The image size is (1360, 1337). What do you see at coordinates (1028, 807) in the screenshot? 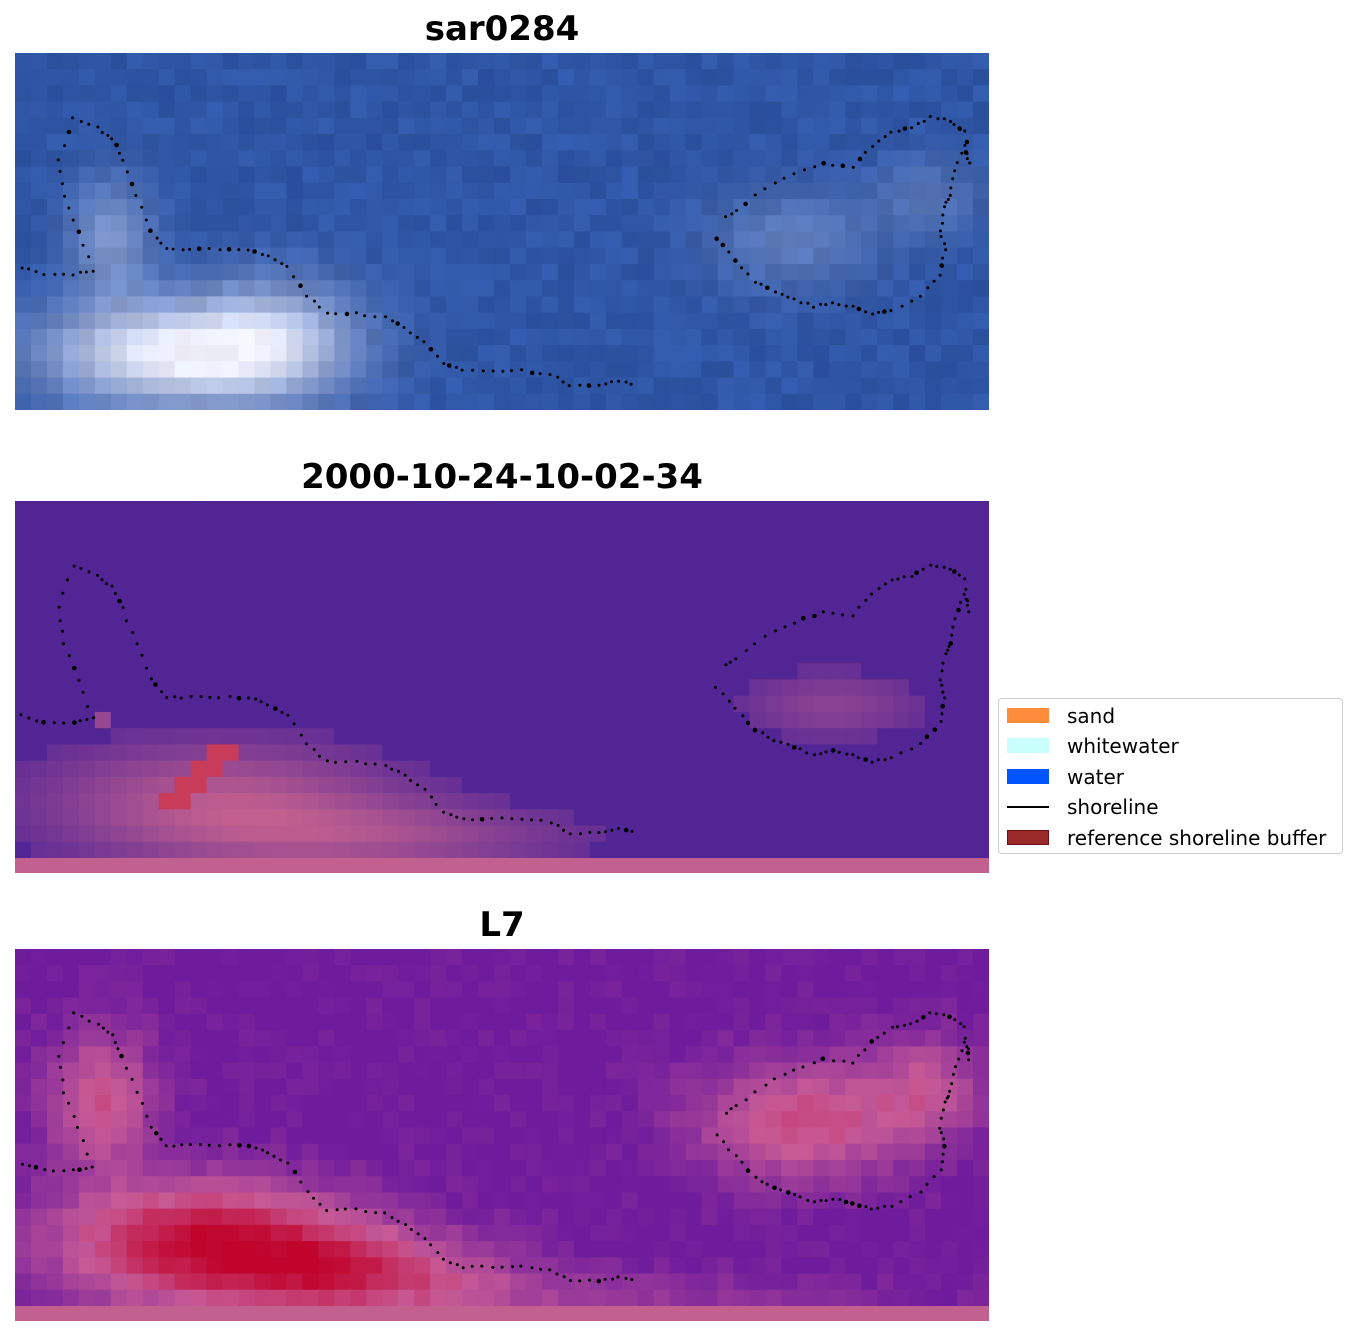
I see `shoreline-line-swatch` at bounding box center [1028, 807].